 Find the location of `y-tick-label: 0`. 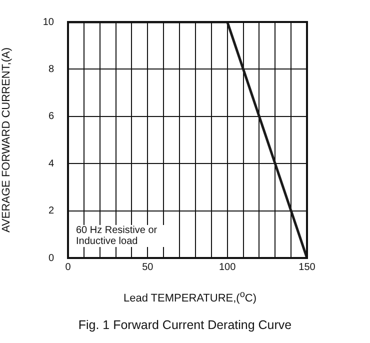

y-tick-label: 0 is located at coordinates (51, 258).